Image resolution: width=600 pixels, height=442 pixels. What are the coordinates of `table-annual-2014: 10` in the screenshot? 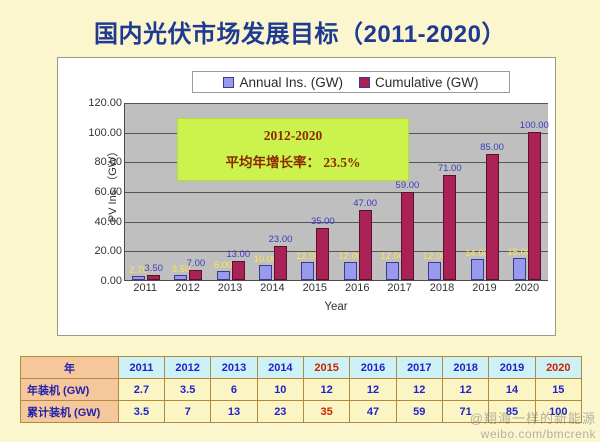 It's located at (280, 389).